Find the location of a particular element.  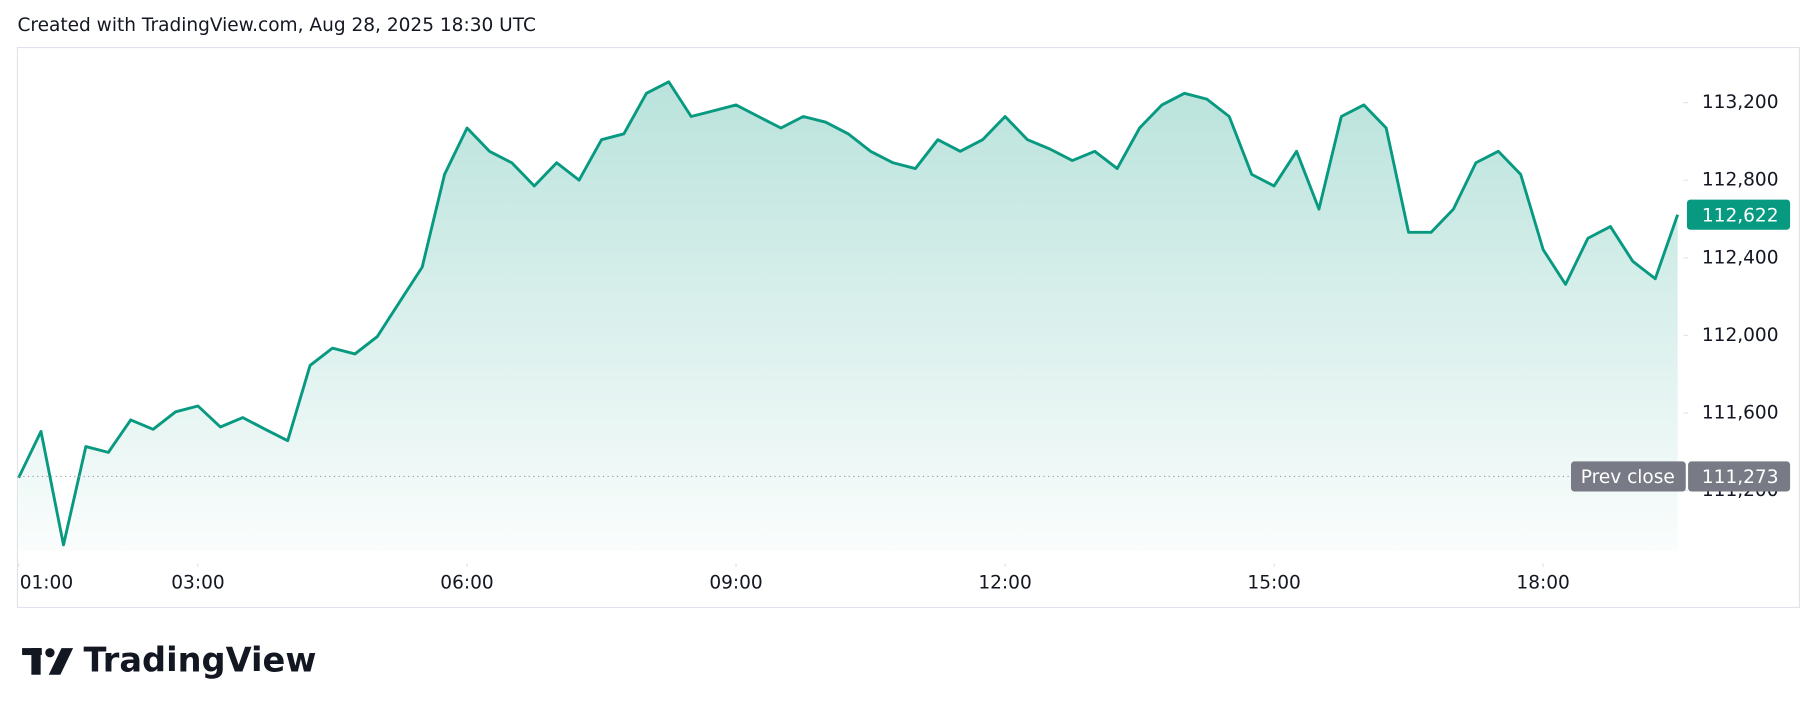

current-price-tag is located at coordinates (1738, 214).